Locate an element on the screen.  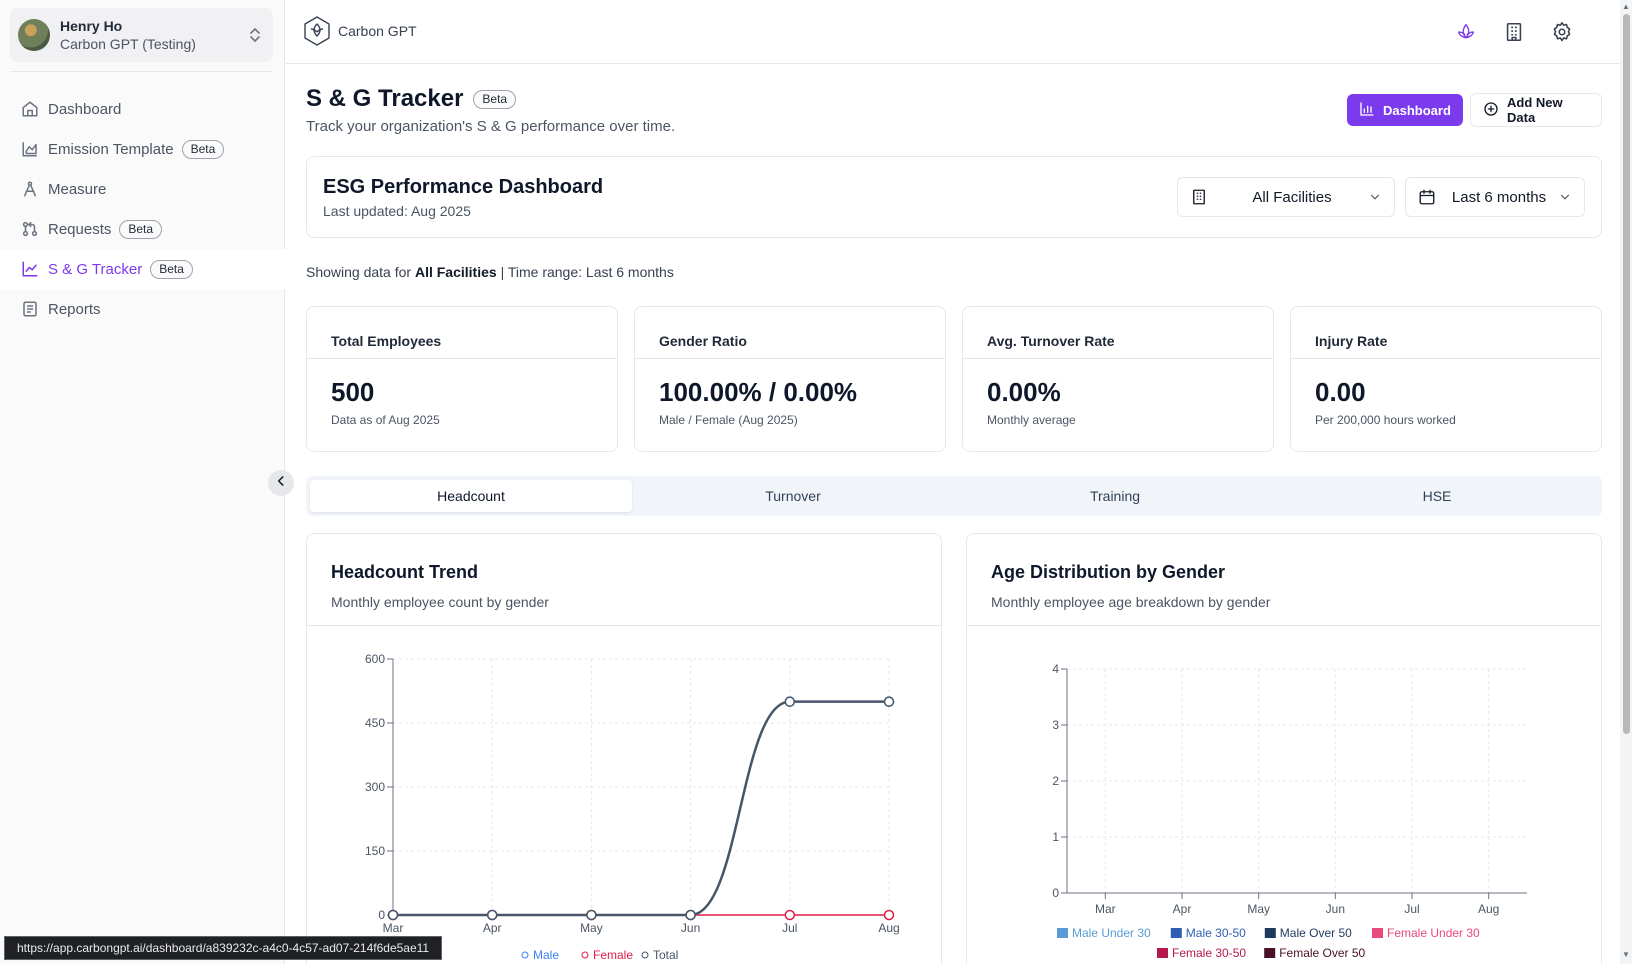
tab-training: Training is located at coordinates (1115, 496).